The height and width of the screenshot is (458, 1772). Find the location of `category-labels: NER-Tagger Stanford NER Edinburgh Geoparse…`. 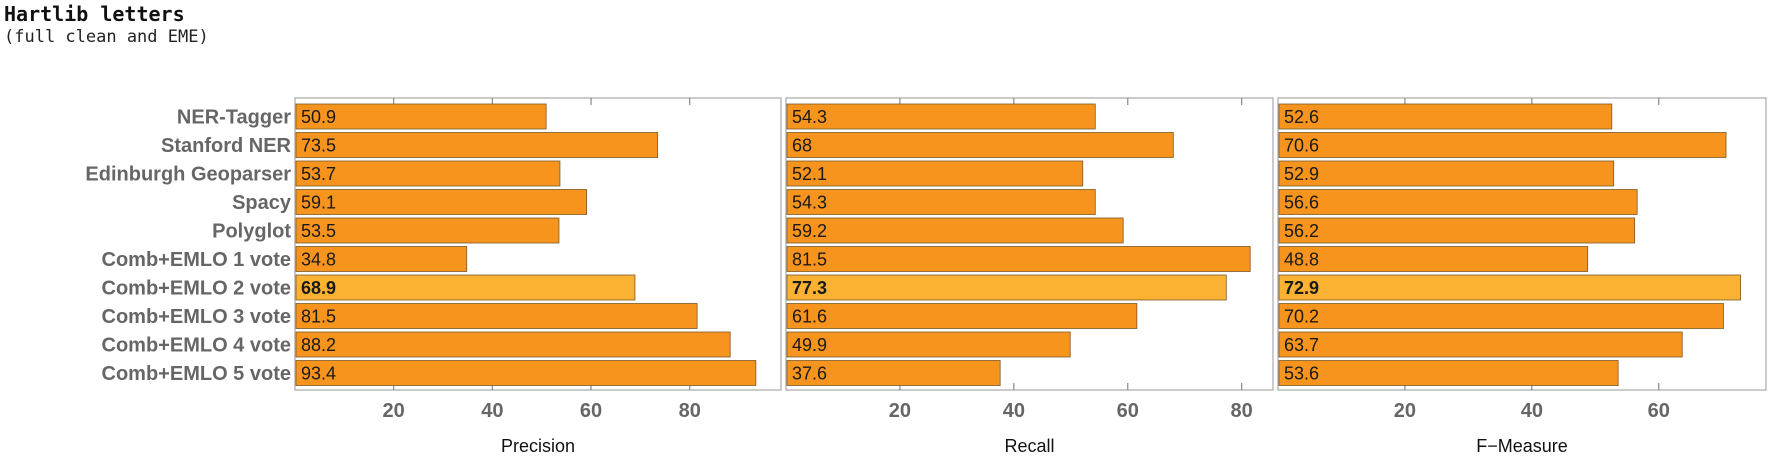

category-labels: NER-Tagger Stanford NER Edinburgh Geoparse… is located at coordinates (188, 246).